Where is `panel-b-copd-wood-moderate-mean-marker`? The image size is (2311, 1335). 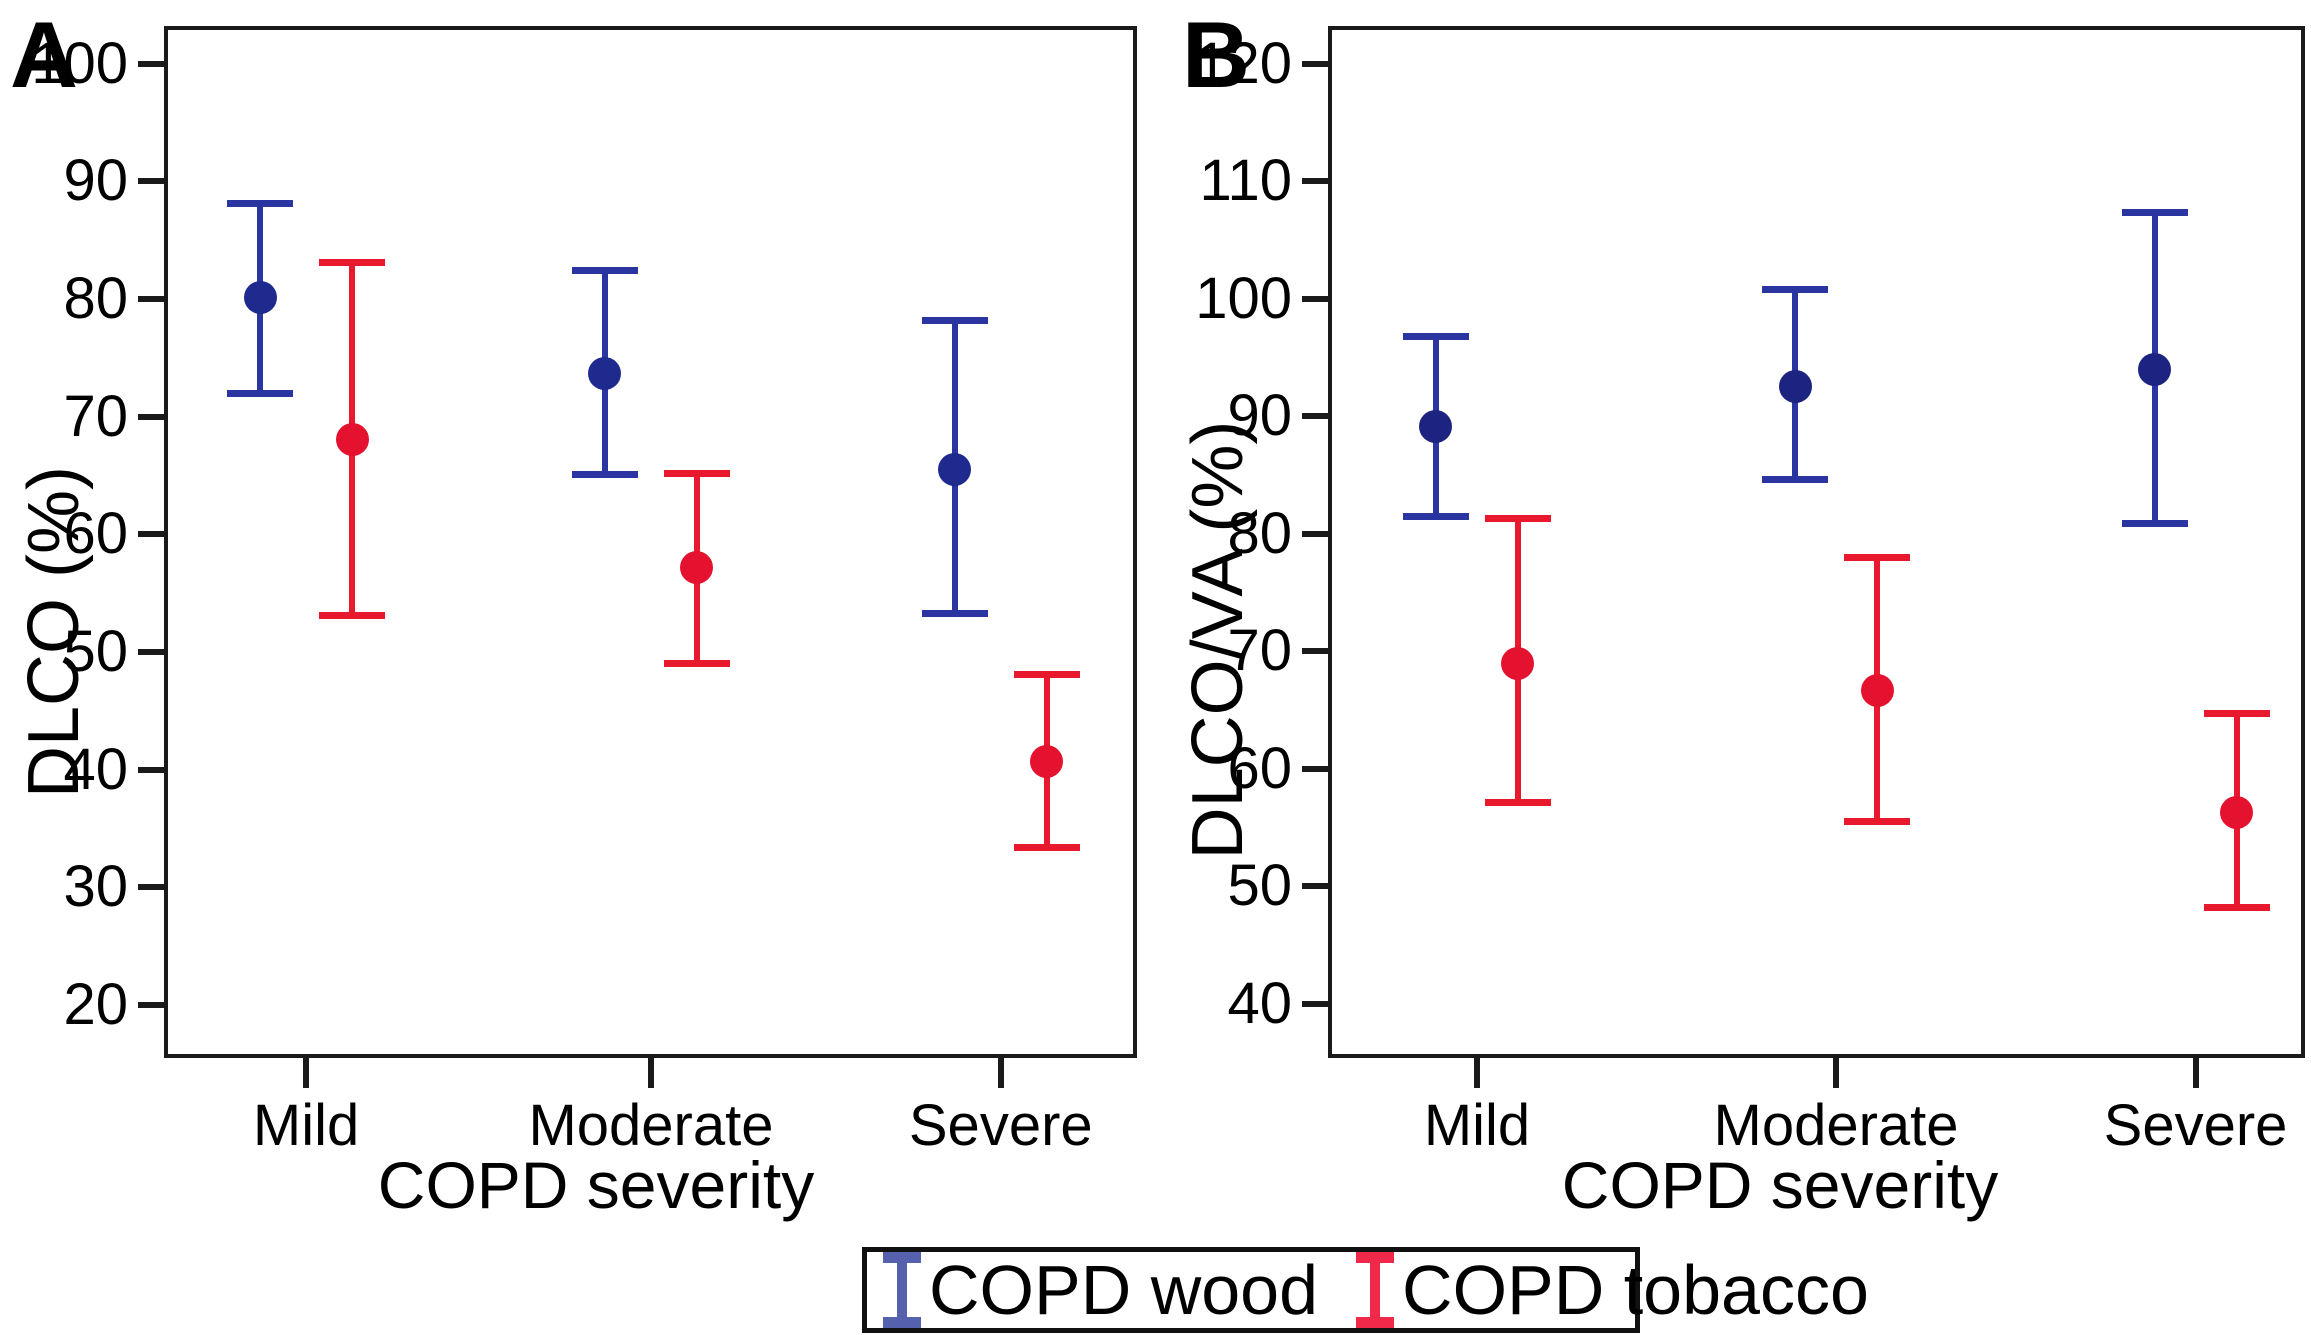
panel-b-copd-wood-moderate-mean-marker is located at coordinates (1795, 387).